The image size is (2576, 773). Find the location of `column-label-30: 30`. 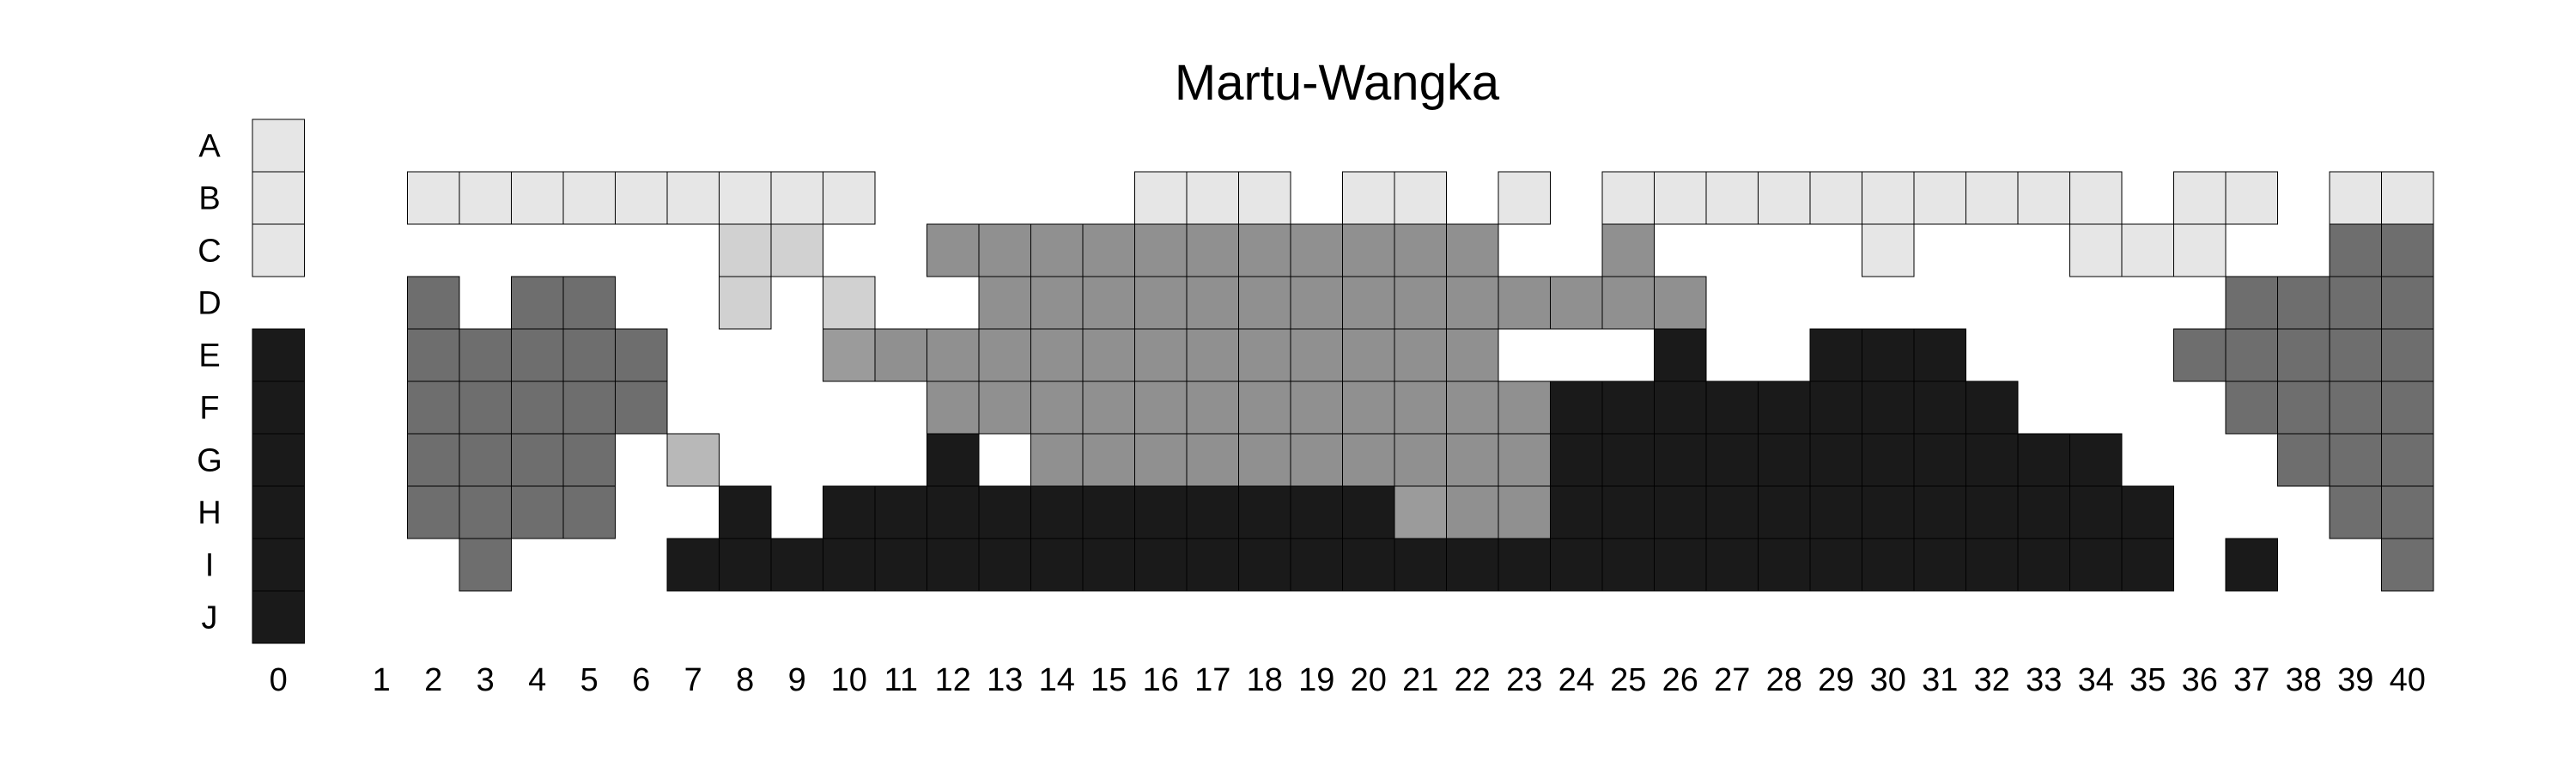

column-label-30: 30 is located at coordinates (1888, 680).